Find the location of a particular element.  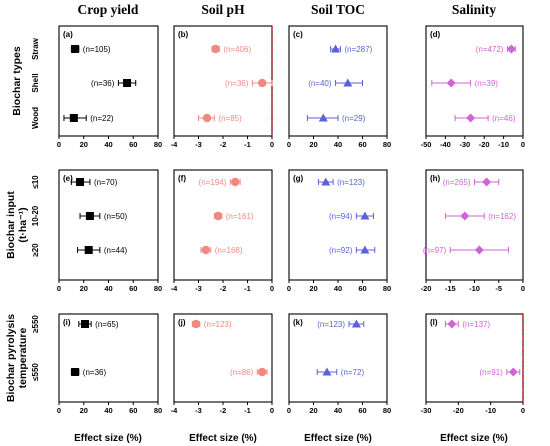

col-title-soil-ph: Soil pH is located at coordinates (223, 9).